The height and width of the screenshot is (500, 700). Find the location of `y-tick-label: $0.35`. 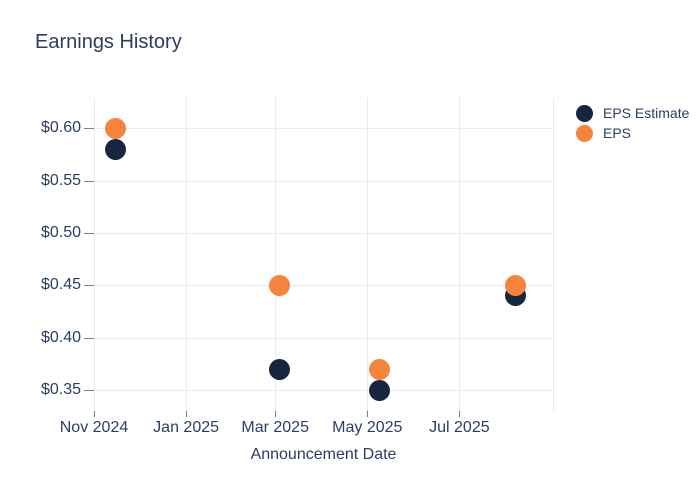

y-tick-label: $0.35 is located at coordinates (60, 390).